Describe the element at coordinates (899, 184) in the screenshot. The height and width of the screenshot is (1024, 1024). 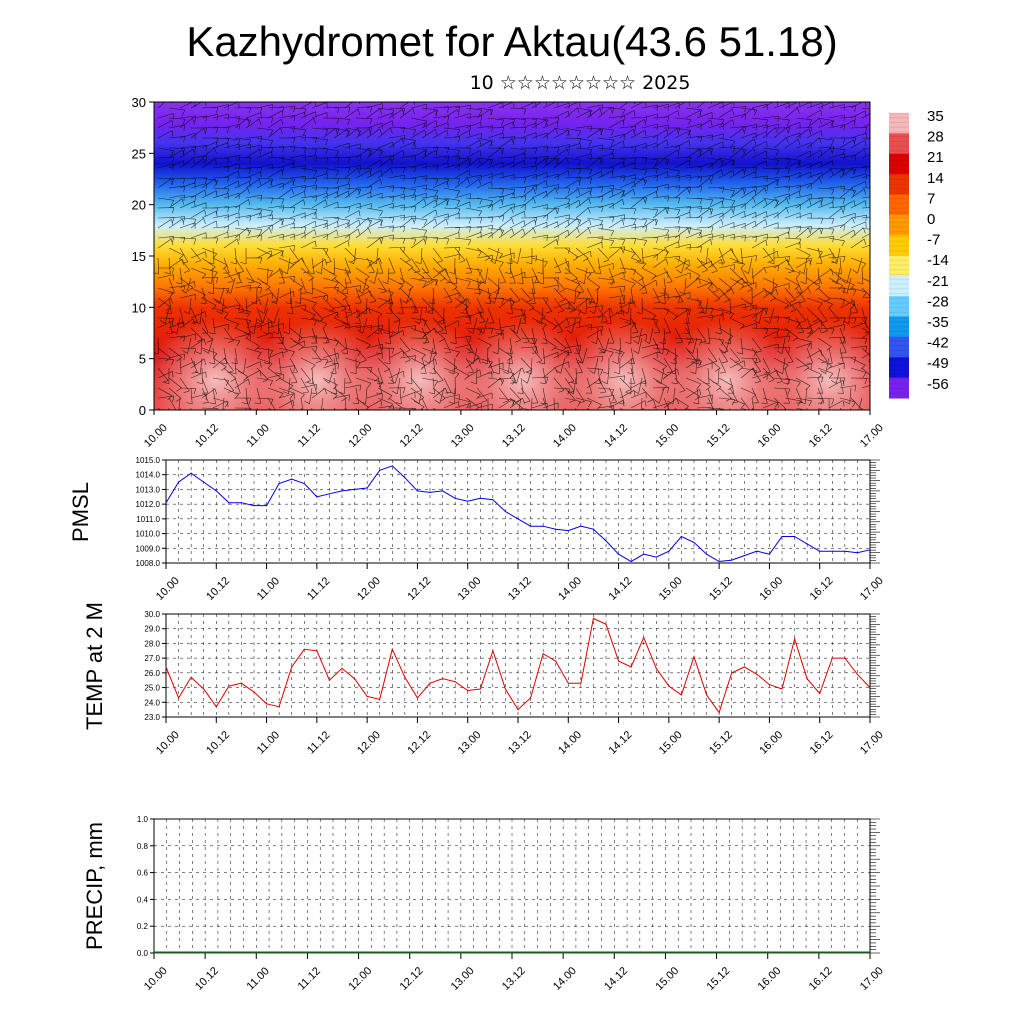
I see `colorbar-swatch` at that location.